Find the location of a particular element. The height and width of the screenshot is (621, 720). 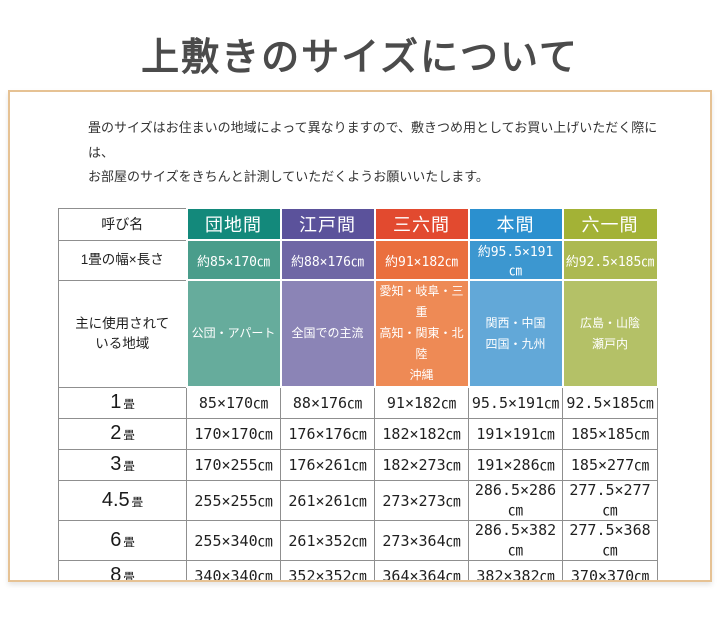

mat-count-number: 2 is located at coordinates (116, 433).